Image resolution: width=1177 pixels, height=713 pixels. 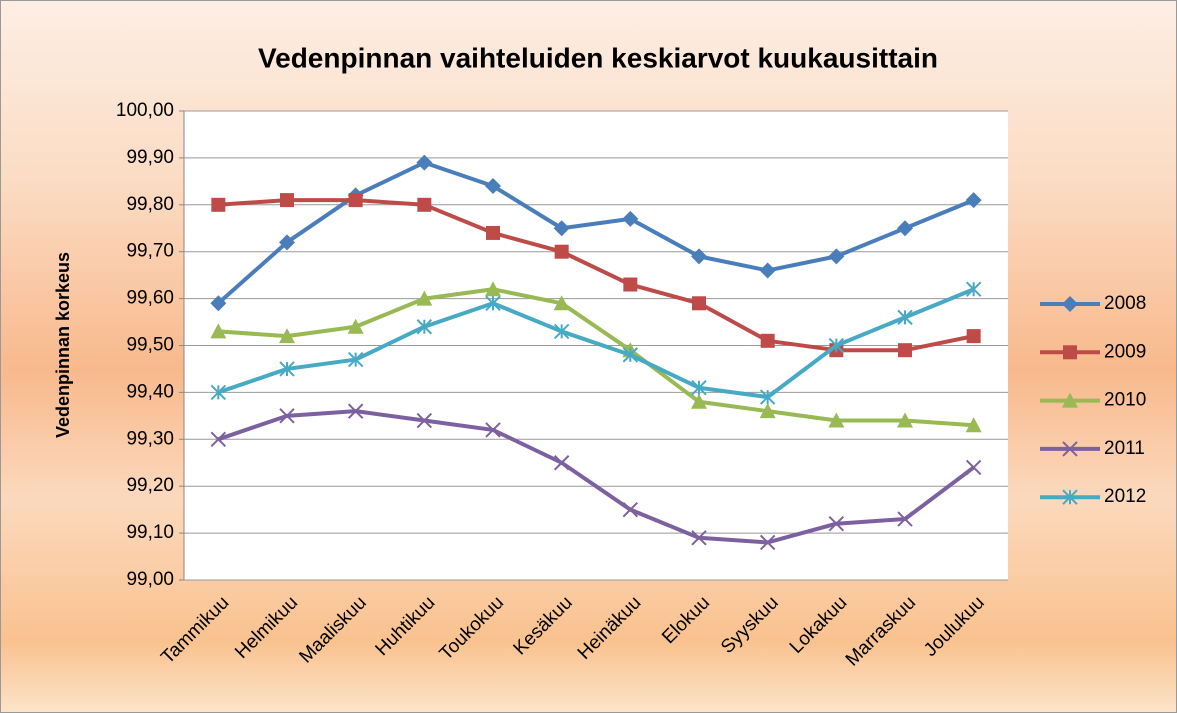 I want to click on legend-label: 2012, so click(x=1125, y=496).